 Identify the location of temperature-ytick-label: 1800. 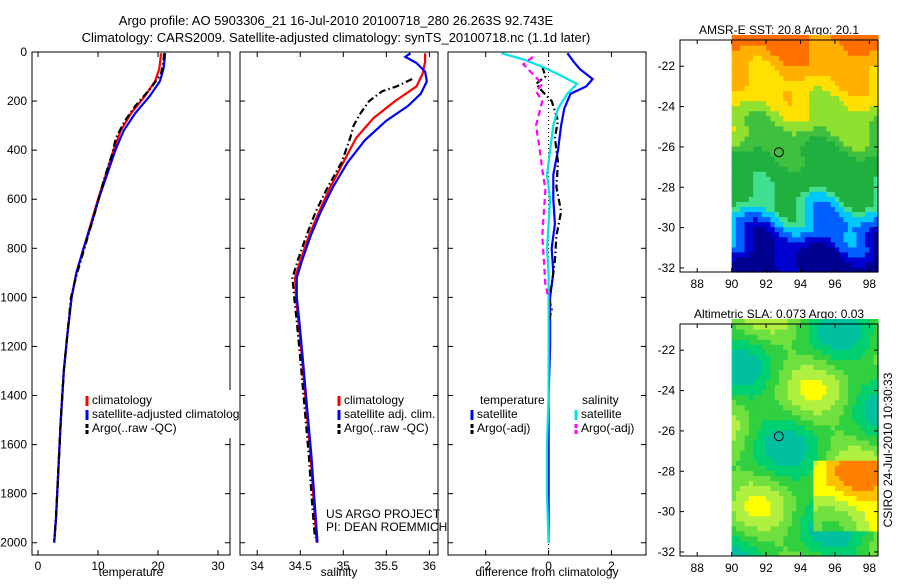
(13, 494).